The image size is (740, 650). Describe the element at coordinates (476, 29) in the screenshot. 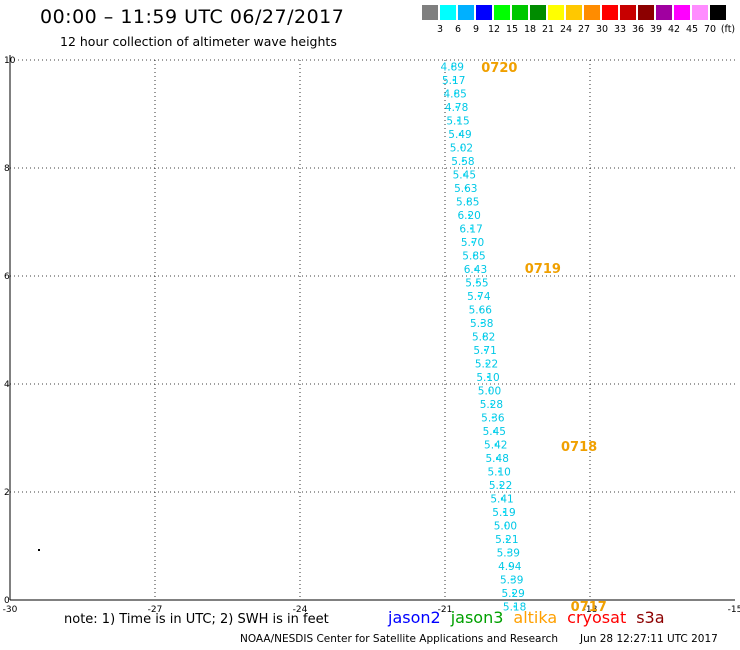

I see `scale-label: 9` at that location.